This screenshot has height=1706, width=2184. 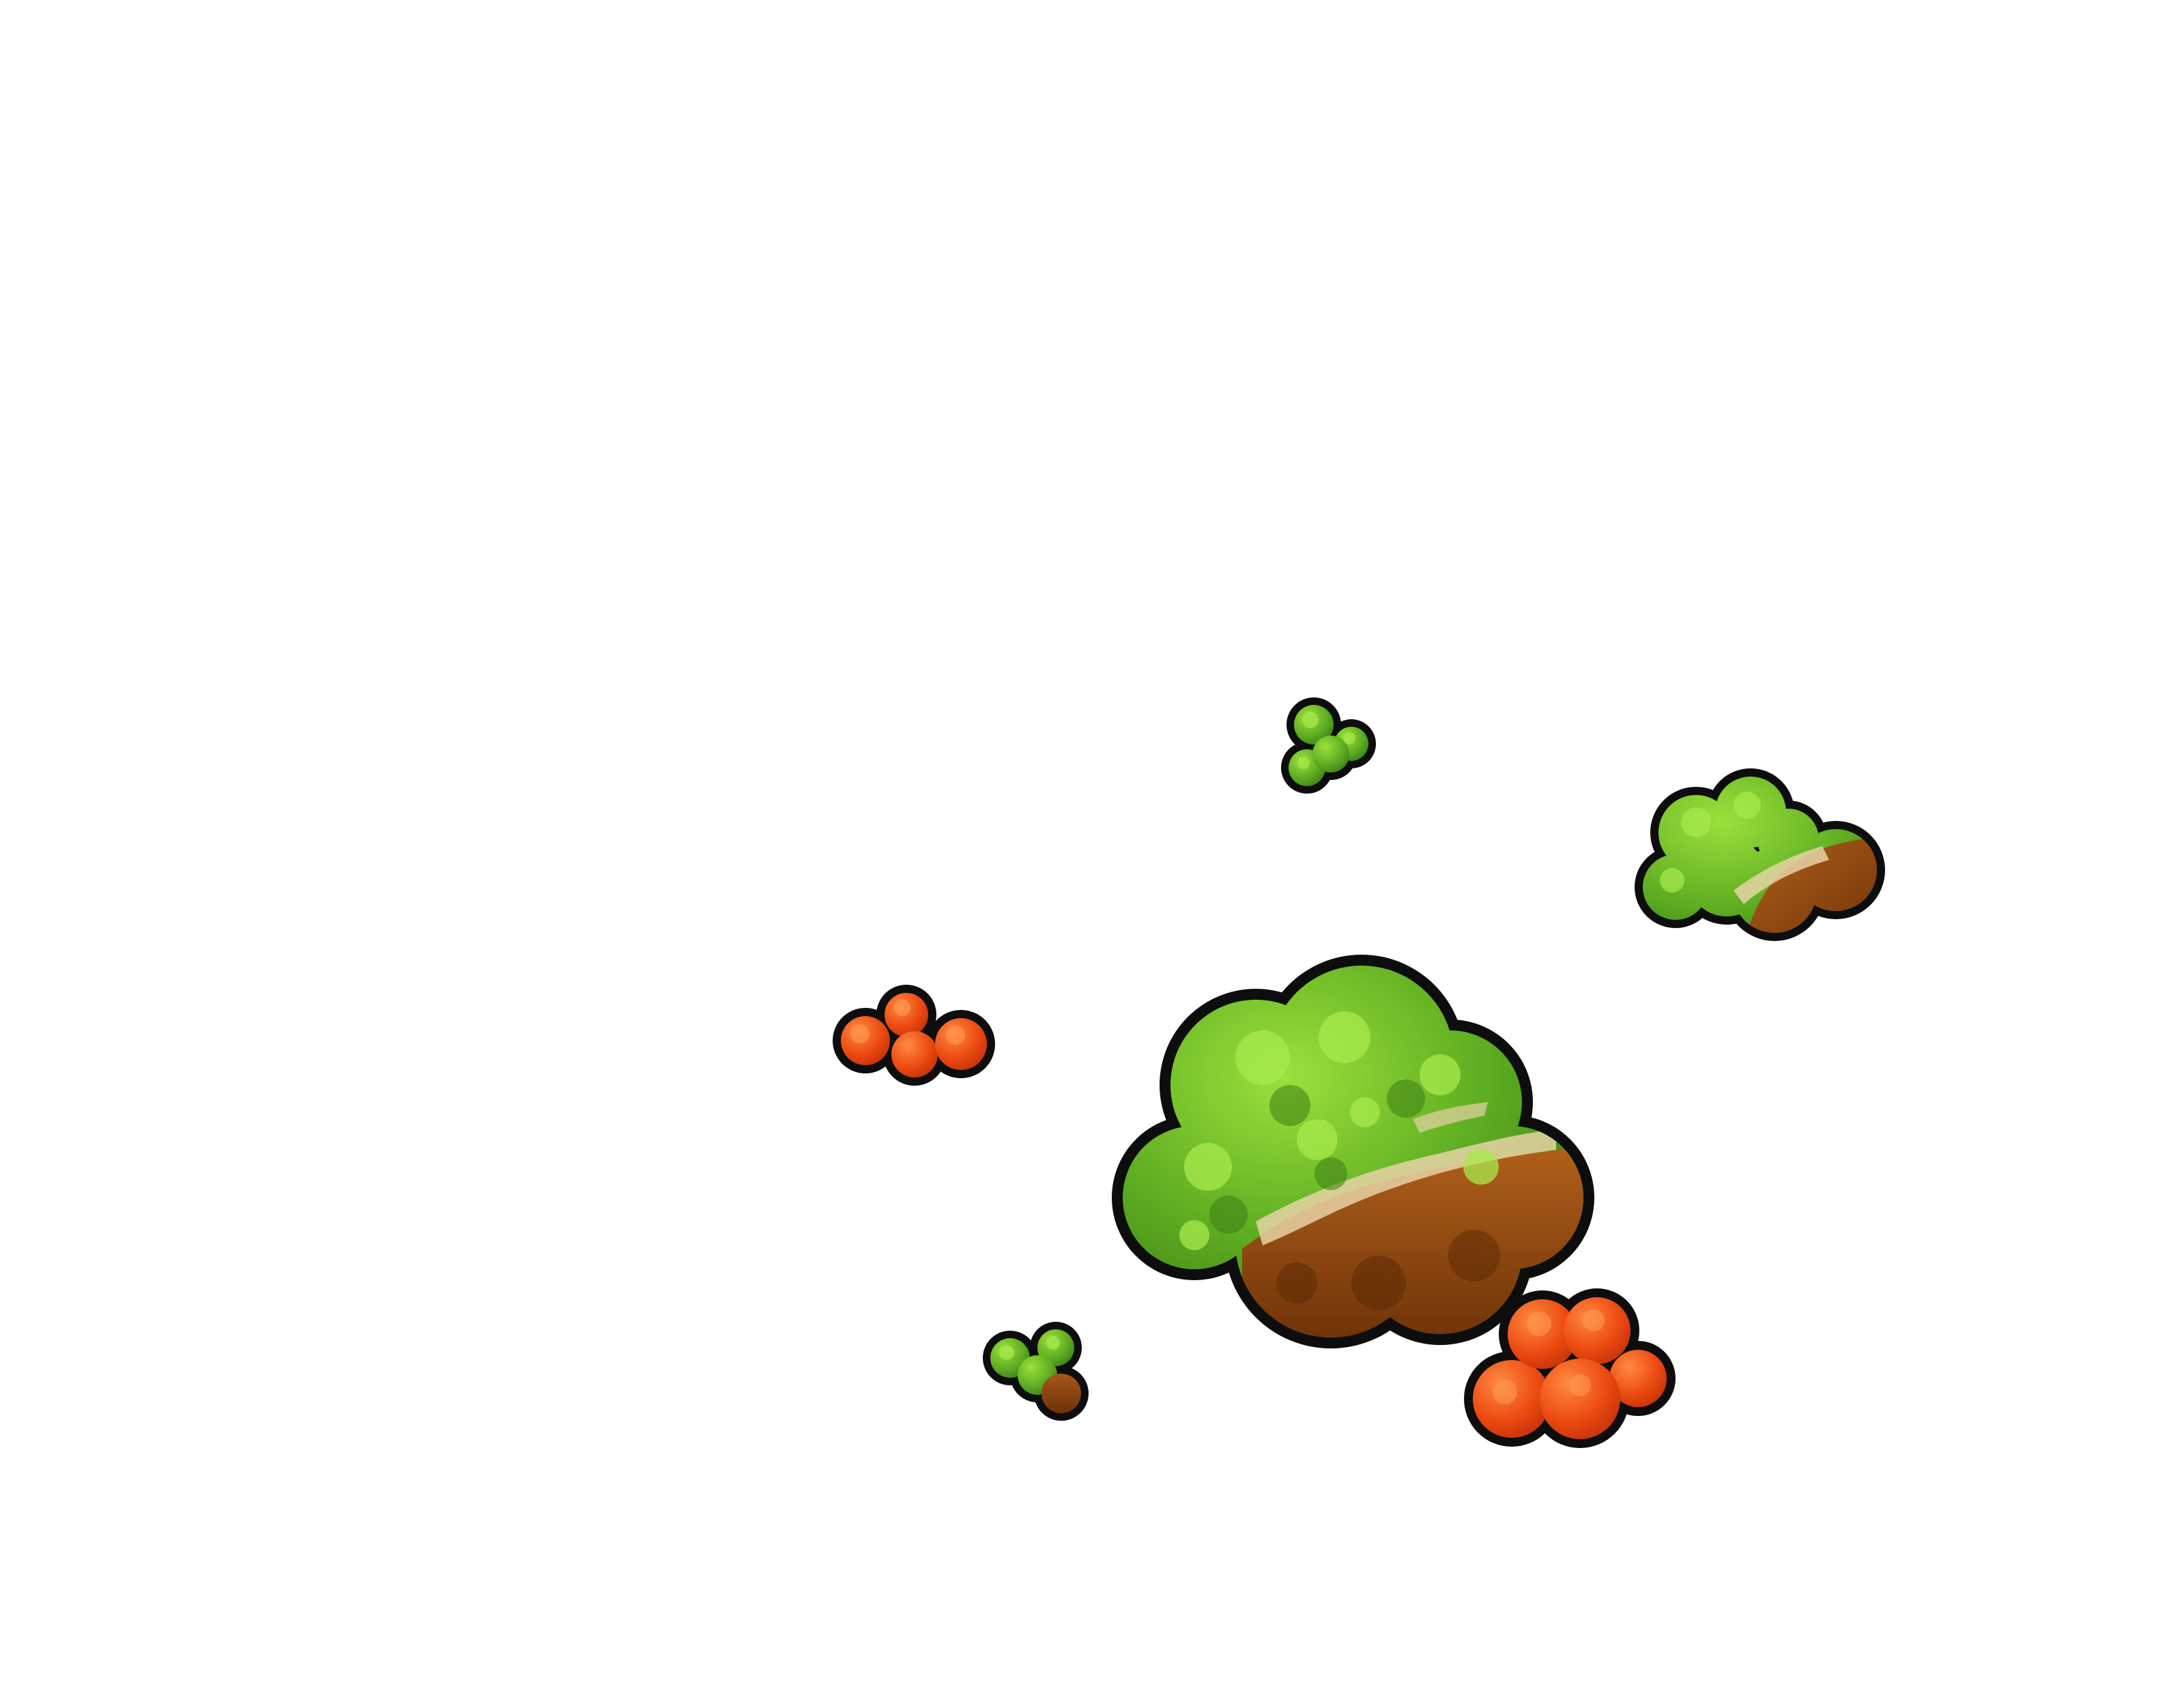 I want to click on bush-orange-bottom-right-graphic, so click(x=1568, y=1370).